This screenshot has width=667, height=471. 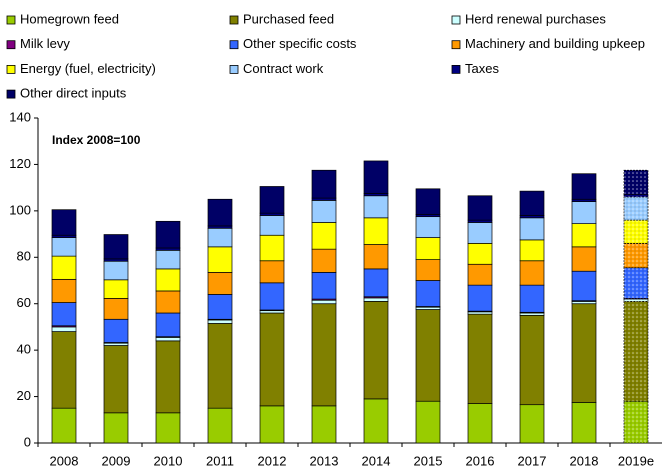 What do you see at coordinates (535, 18) in the screenshot?
I see `legend-label: Herd renewal purchases` at bounding box center [535, 18].